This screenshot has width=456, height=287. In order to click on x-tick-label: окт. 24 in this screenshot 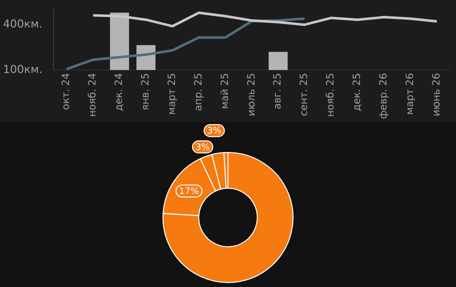, I will do `click(66, 91)`.